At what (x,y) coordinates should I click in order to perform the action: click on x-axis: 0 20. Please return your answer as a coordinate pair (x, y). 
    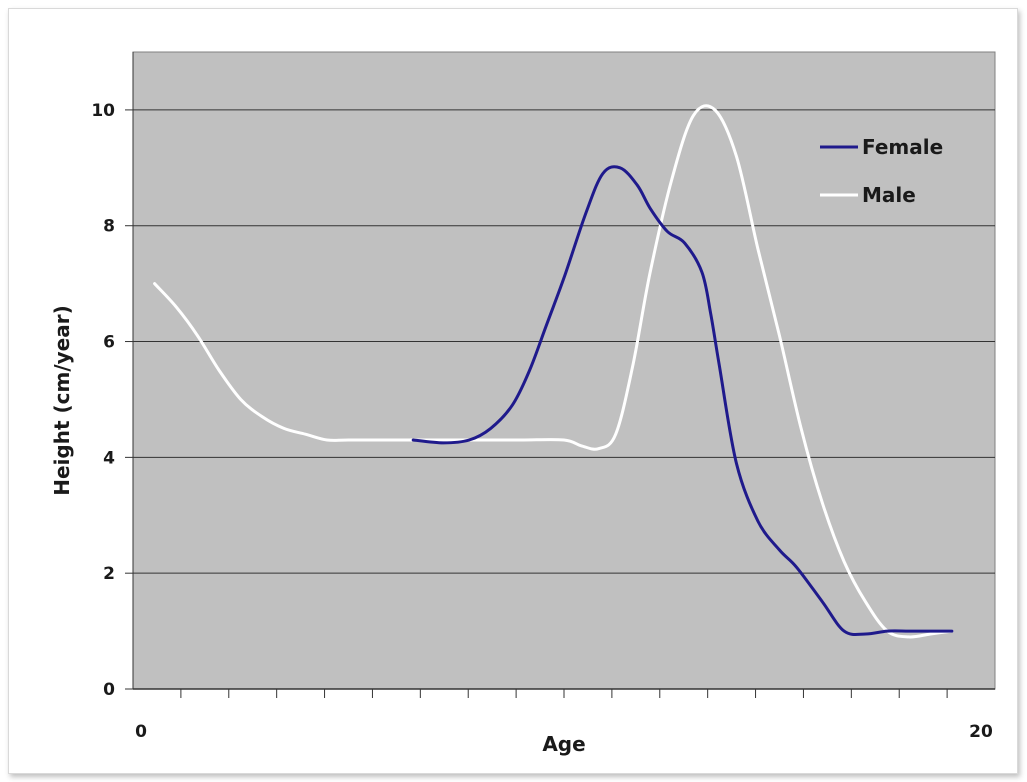
    Looking at the image, I should click on (564, 715).